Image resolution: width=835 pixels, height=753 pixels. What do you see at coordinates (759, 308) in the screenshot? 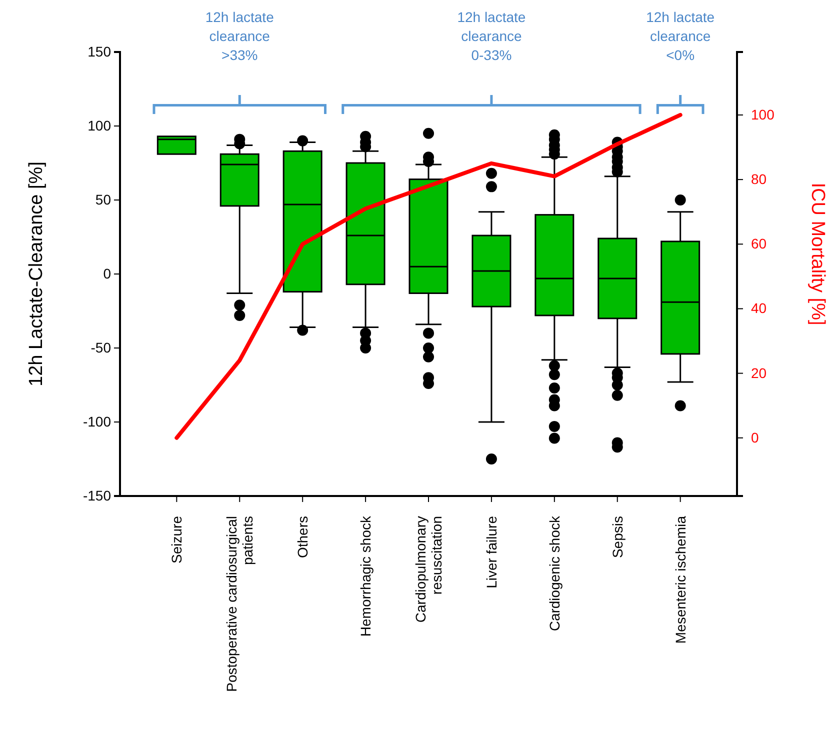
I see `y2-tick-label: 40` at bounding box center [759, 308].